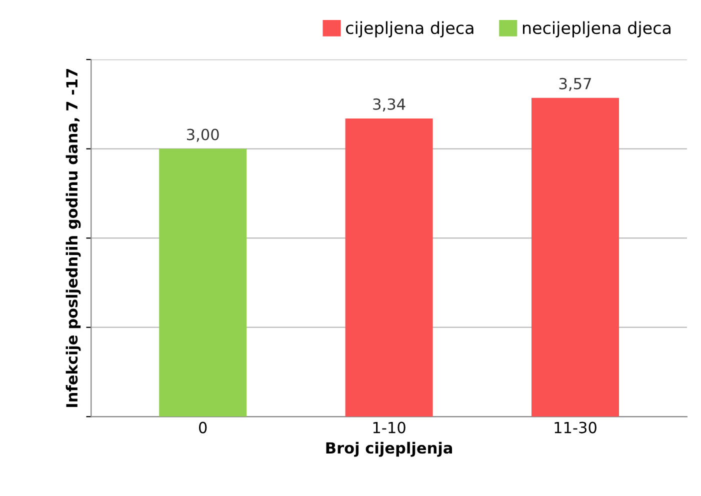 The width and height of the screenshot is (701, 496). Describe the element at coordinates (73, 238) in the screenshot. I see `y-axis-title: Infekcije posljednjih godinu dana, 7 -17` at that location.